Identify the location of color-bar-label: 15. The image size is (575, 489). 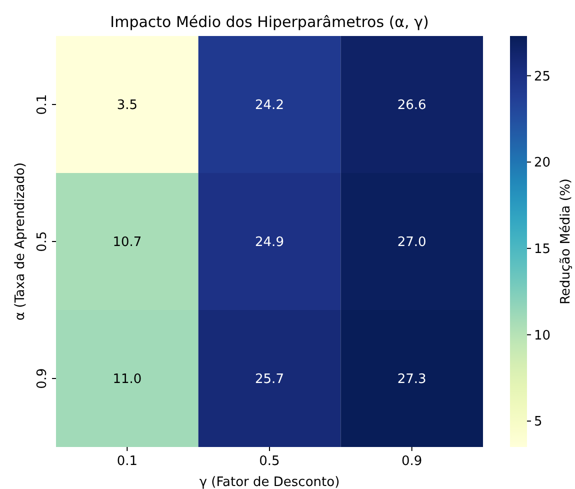
(542, 249).